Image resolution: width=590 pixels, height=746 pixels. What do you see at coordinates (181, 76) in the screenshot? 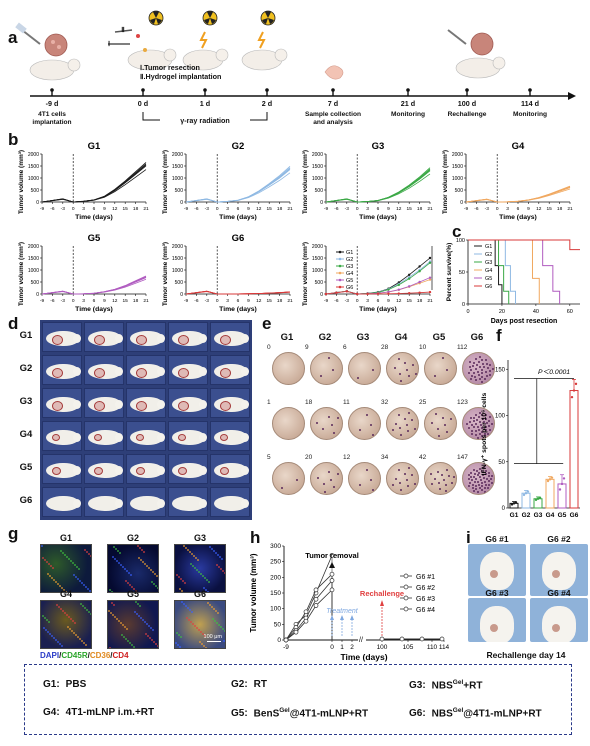
I see `roman-step-2: Ⅱ.Hydrogel implantation` at bounding box center [181, 76].